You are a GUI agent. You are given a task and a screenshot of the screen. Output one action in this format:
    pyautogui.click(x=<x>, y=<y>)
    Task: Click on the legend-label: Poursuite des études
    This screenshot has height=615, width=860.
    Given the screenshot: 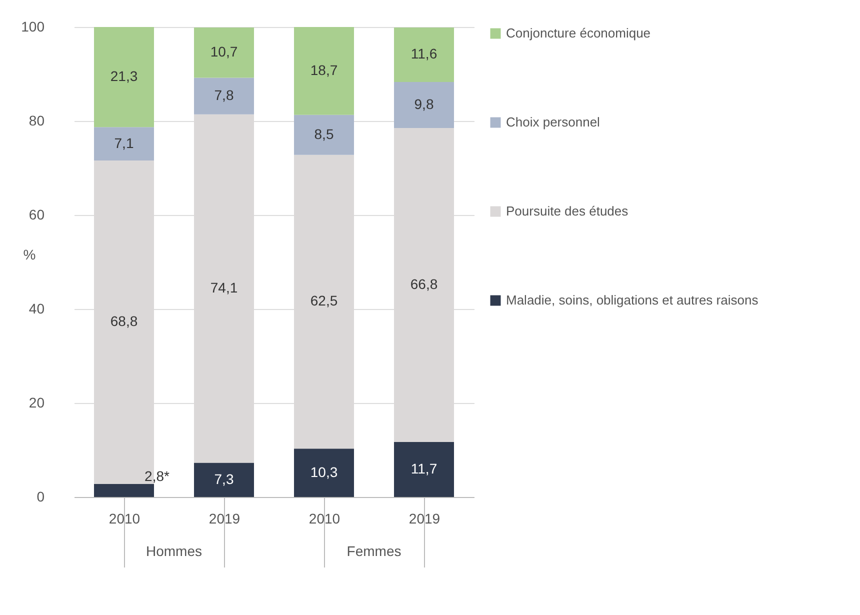 What is the action you would take?
    pyautogui.click(x=567, y=211)
    